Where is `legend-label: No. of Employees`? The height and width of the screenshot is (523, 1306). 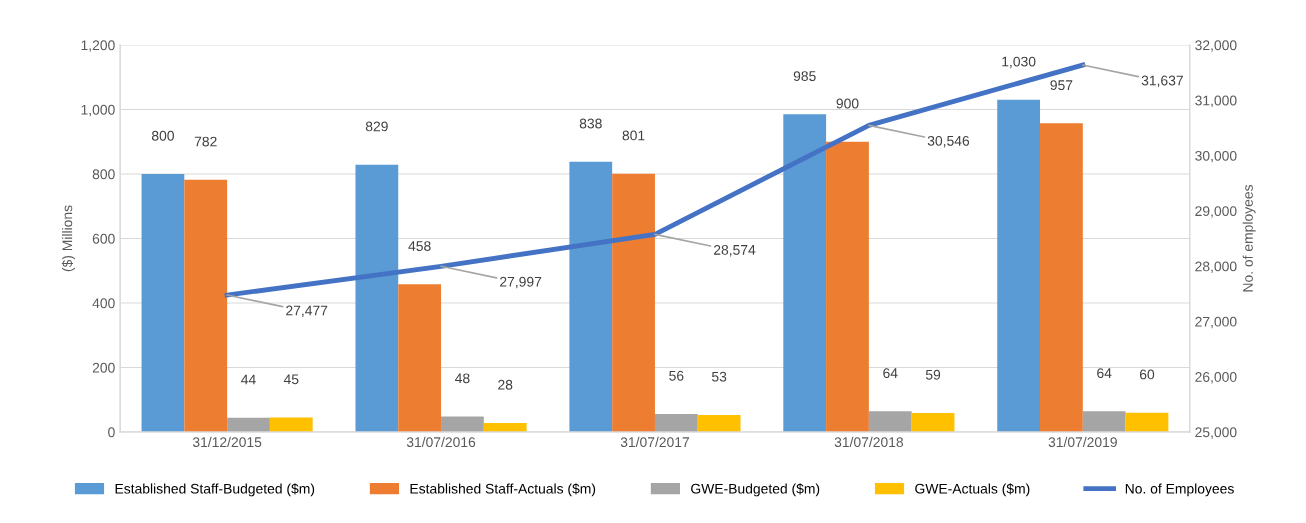
legend-label: No. of Employees is located at coordinates (1179, 490).